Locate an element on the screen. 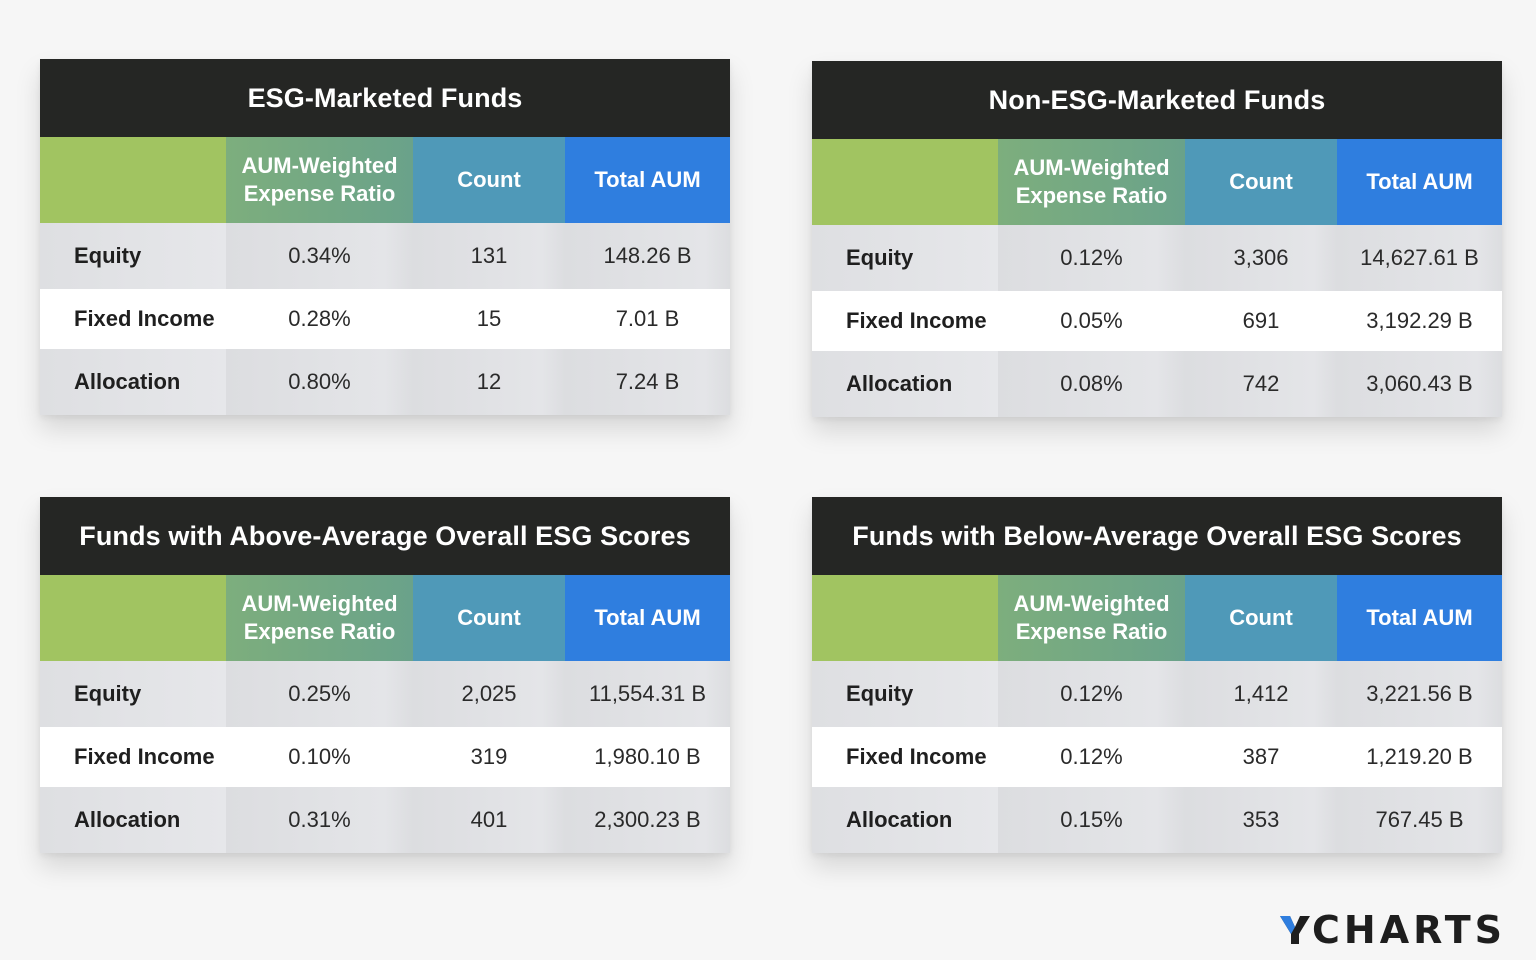 The height and width of the screenshot is (960, 1536). expense-ratio-cell: 0.08% is located at coordinates (1091, 384).